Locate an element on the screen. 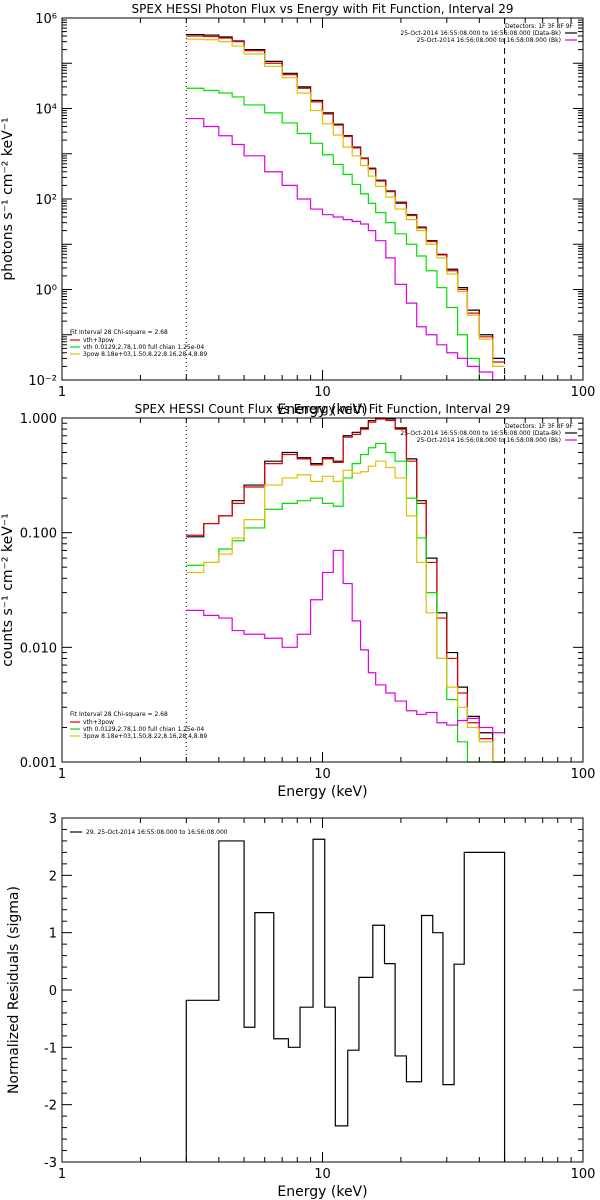  y-tick-label: 1 is located at coordinates (53, 934).